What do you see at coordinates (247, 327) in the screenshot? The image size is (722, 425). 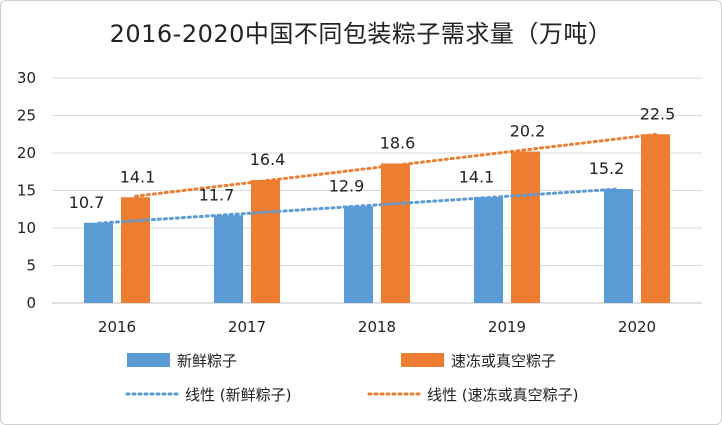 I see `x-tick-label: 2017` at bounding box center [247, 327].